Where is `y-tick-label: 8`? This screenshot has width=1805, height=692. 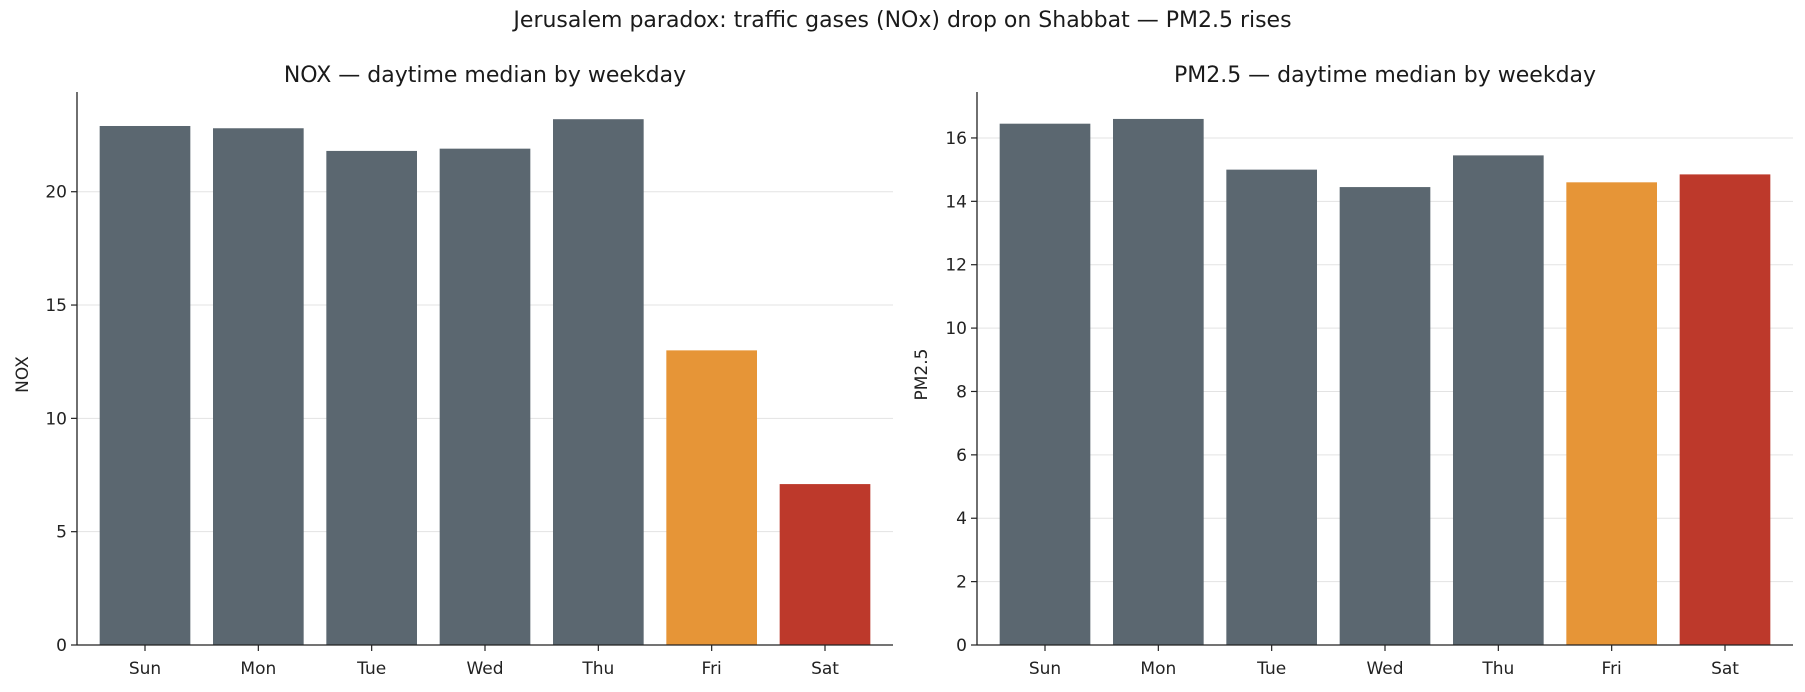
y-tick-label: 8 is located at coordinates (961, 392).